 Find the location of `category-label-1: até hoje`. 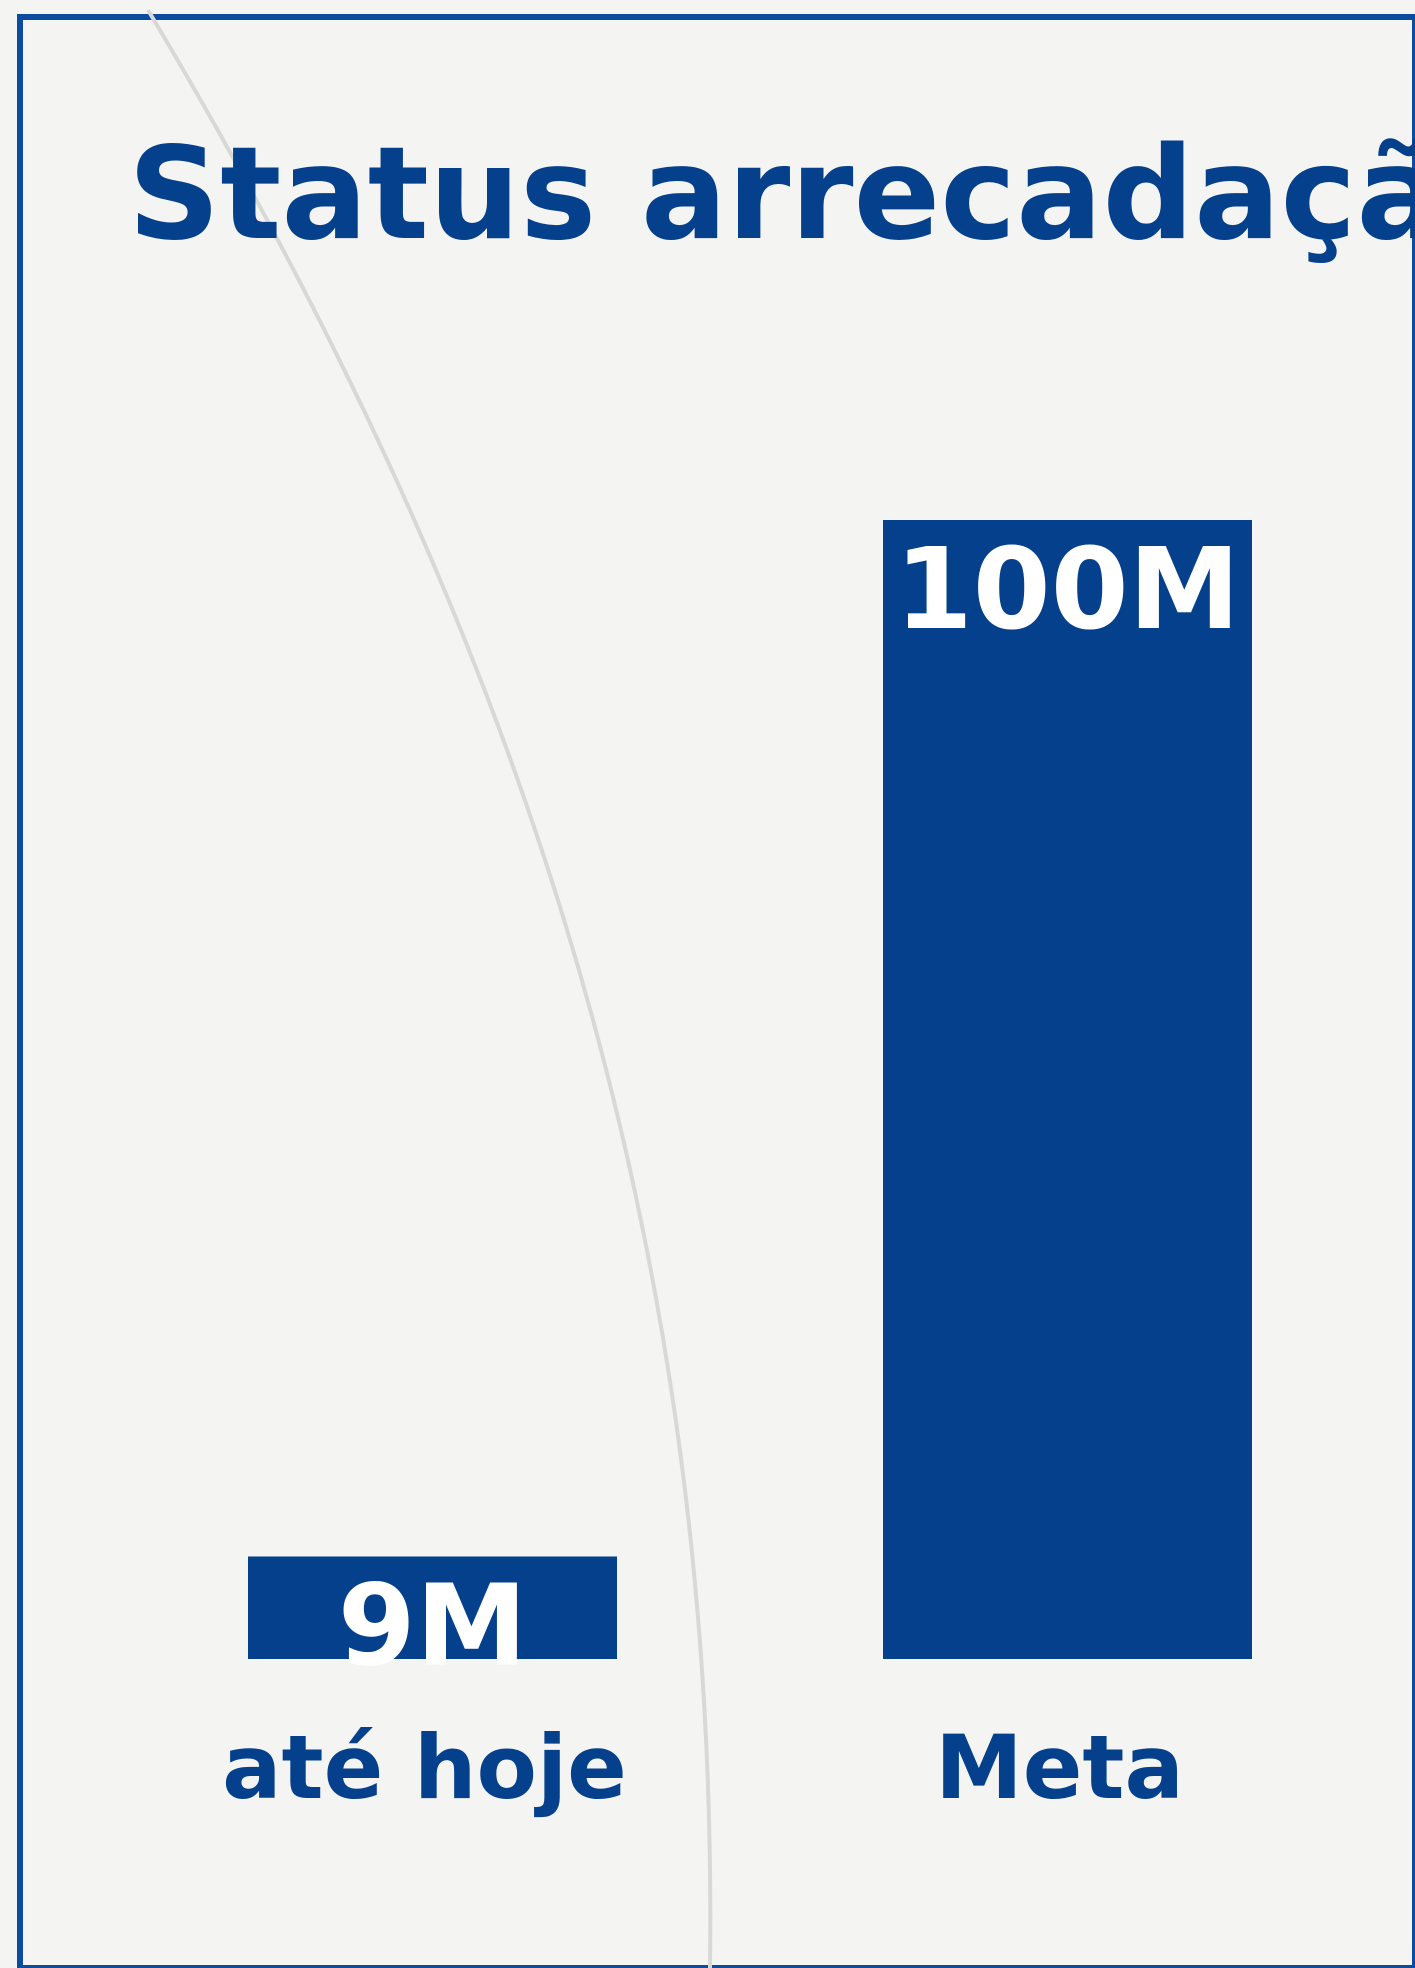

category-label-1: até hoje is located at coordinates (424, 1767).